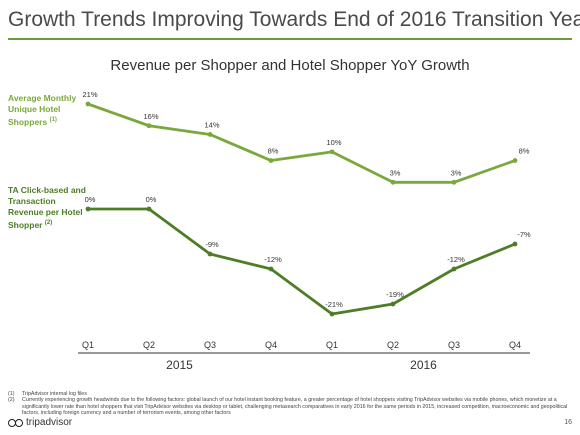 This screenshot has width=580, height=435. I want to click on x-tick-label-1: Q1, so click(88, 345).